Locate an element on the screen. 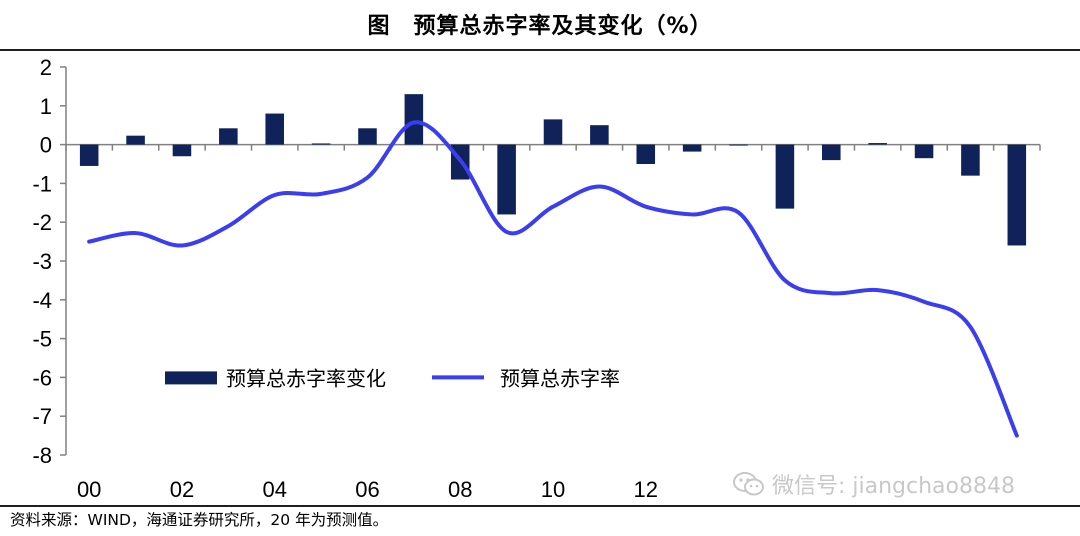  chart-title: 图 预算总赤字率及其变化（%） is located at coordinates (540, 26).